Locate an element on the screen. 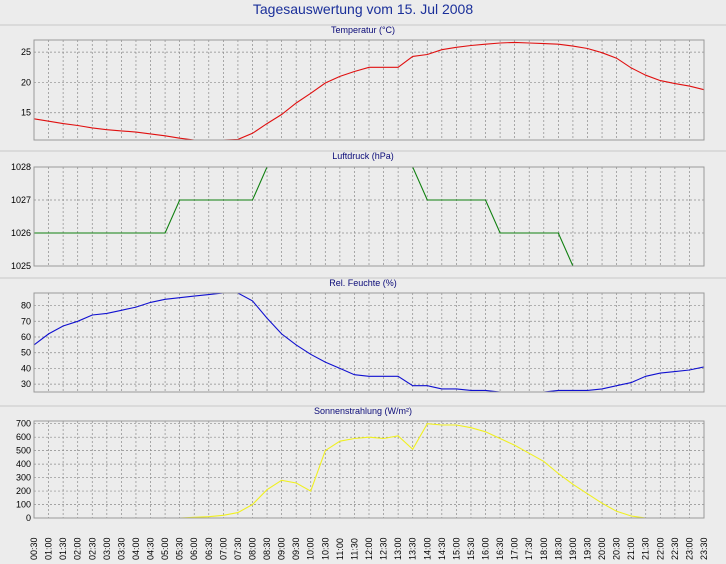  x-tick-label: 09:00 is located at coordinates (282, 548).